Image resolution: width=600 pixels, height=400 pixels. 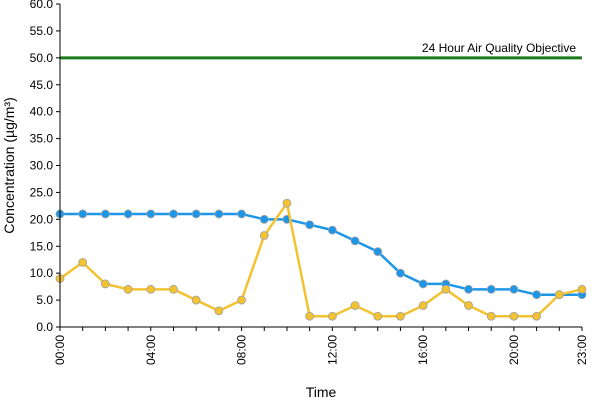 What do you see at coordinates (499, 48) in the screenshot?
I see `air-quality-objective-label: 24 Hour Air Quality Objective` at bounding box center [499, 48].